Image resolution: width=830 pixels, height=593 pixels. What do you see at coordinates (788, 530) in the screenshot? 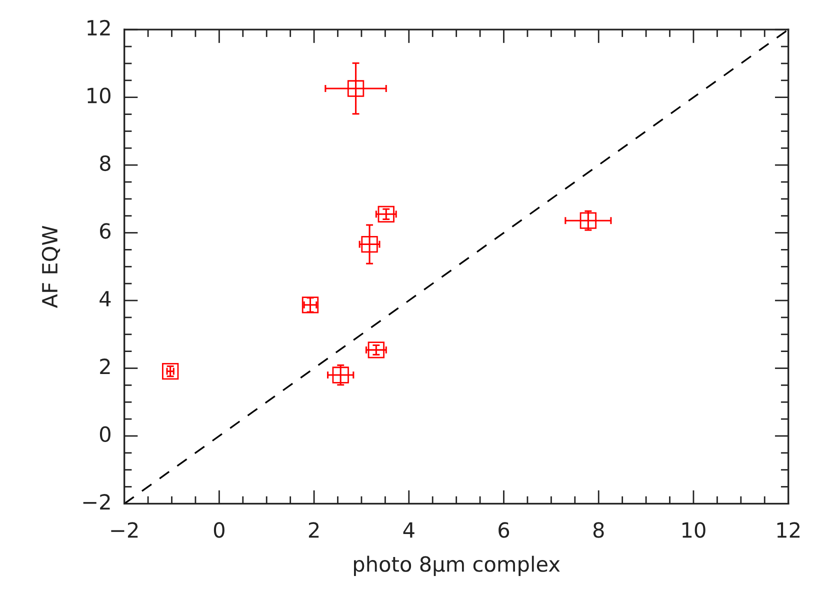
I see `x-tick-label: 12` at bounding box center [788, 530].